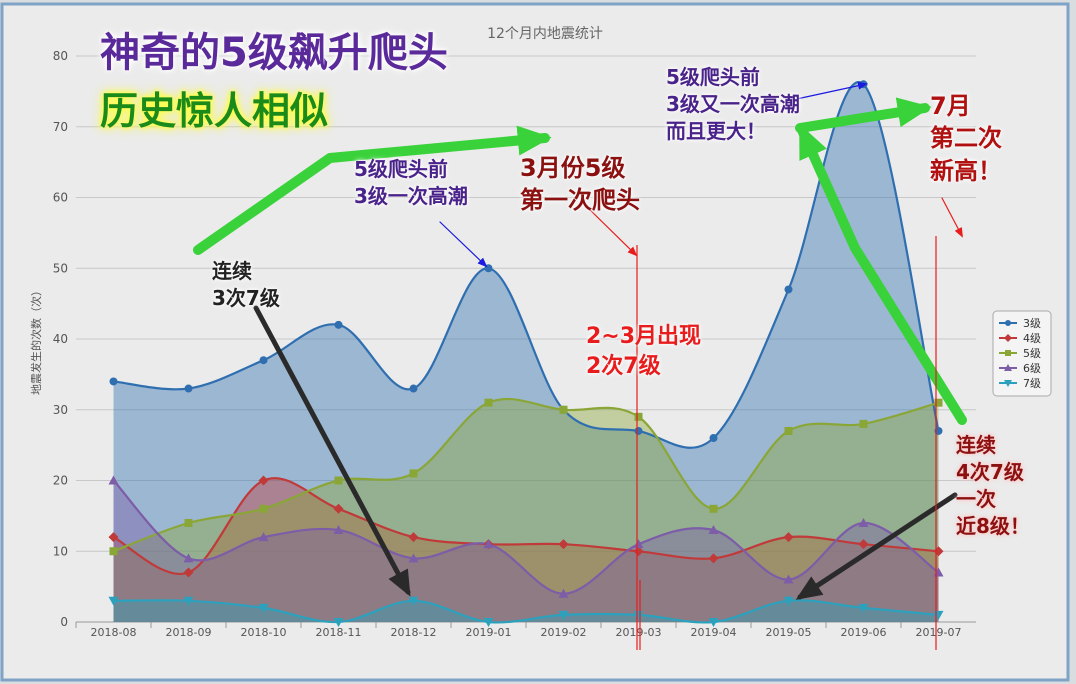 The image size is (1076, 684). What do you see at coordinates (332, 451) in the screenshot?
I see `black-arrow-3x7` at bounding box center [332, 451].